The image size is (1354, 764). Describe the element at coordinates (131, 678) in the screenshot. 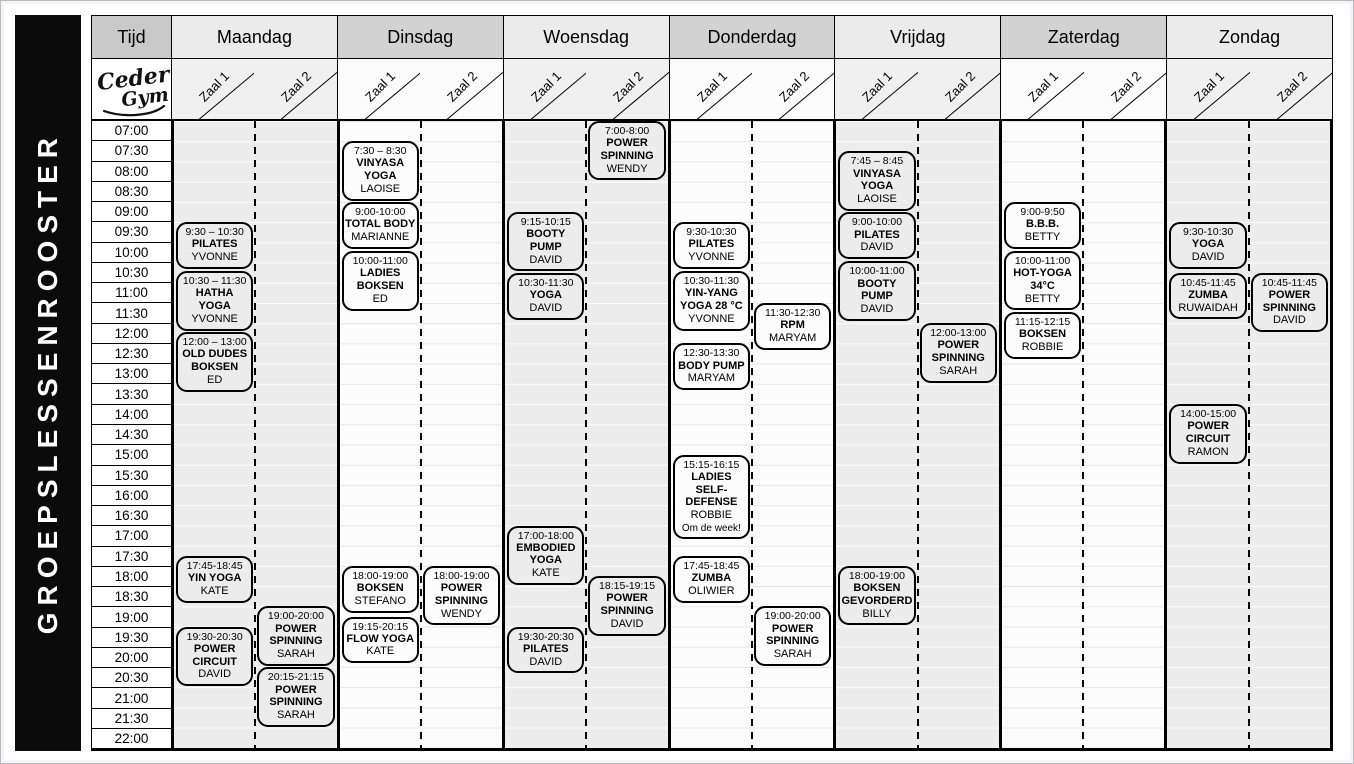

I see `time-cell: 20:30` at that location.